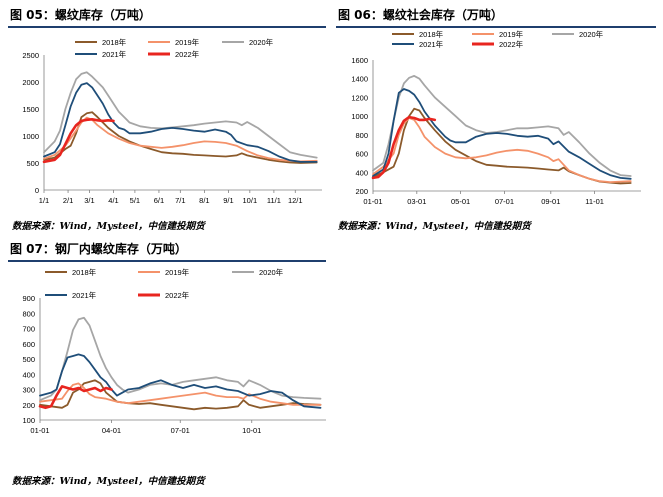  I want to click on x-tick-label: 04-01, so click(111, 430).